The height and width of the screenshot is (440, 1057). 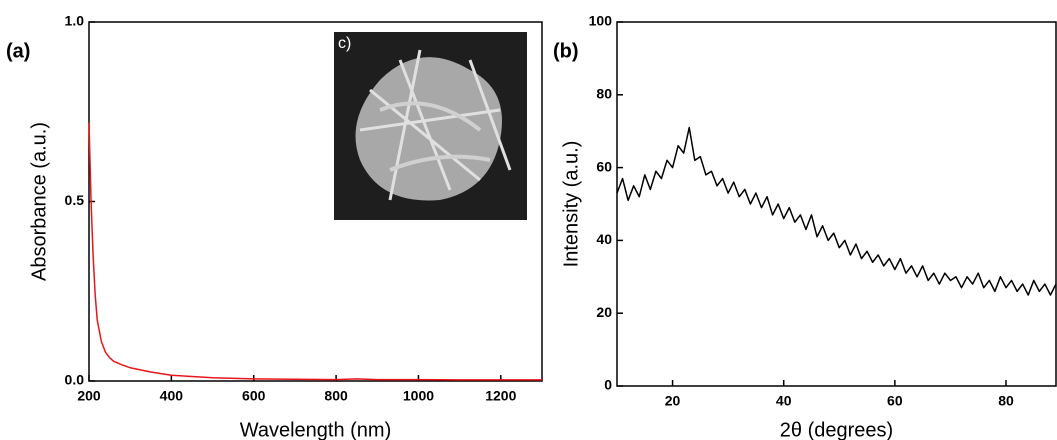 What do you see at coordinates (895, 401) in the screenshot?
I see `x-tick-label: 60` at bounding box center [895, 401].